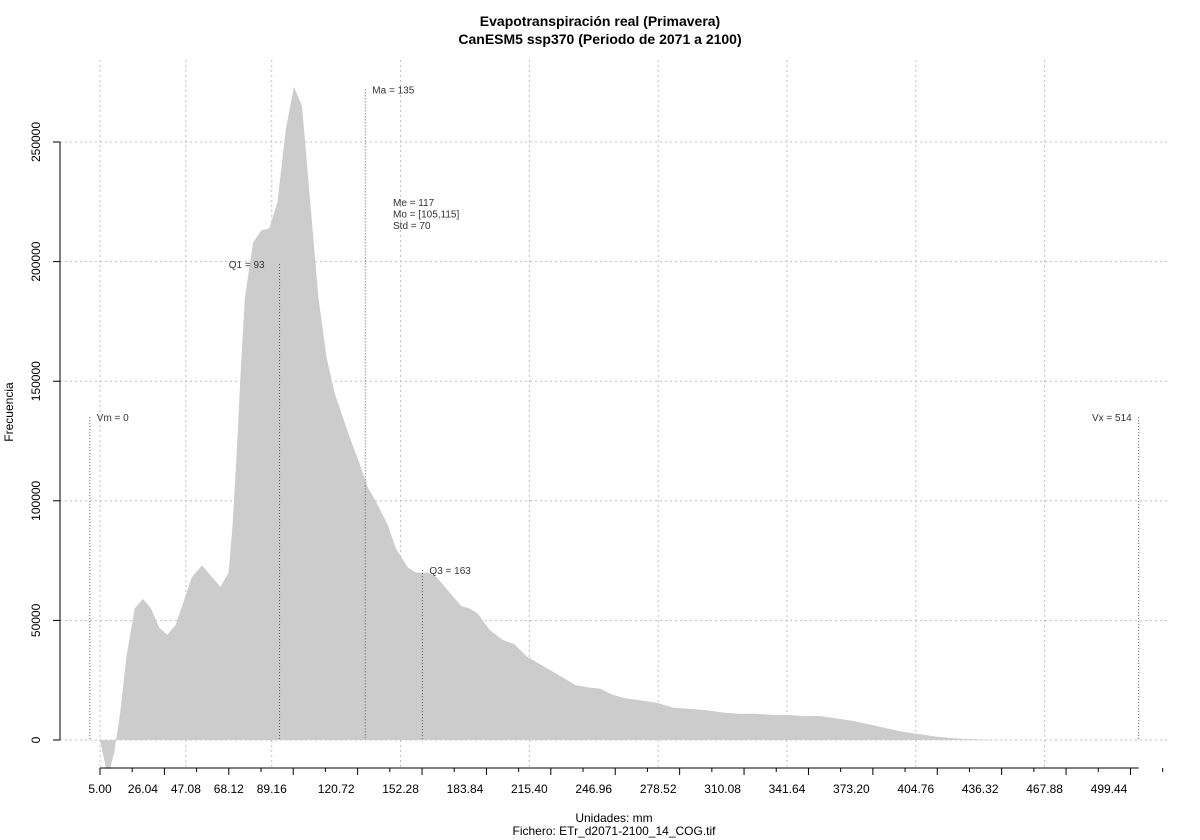  What do you see at coordinates (600, 21) in the screenshot?
I see `chart-title: Evapotranspiración real (Primavera)` at bounding box center [600, 21].